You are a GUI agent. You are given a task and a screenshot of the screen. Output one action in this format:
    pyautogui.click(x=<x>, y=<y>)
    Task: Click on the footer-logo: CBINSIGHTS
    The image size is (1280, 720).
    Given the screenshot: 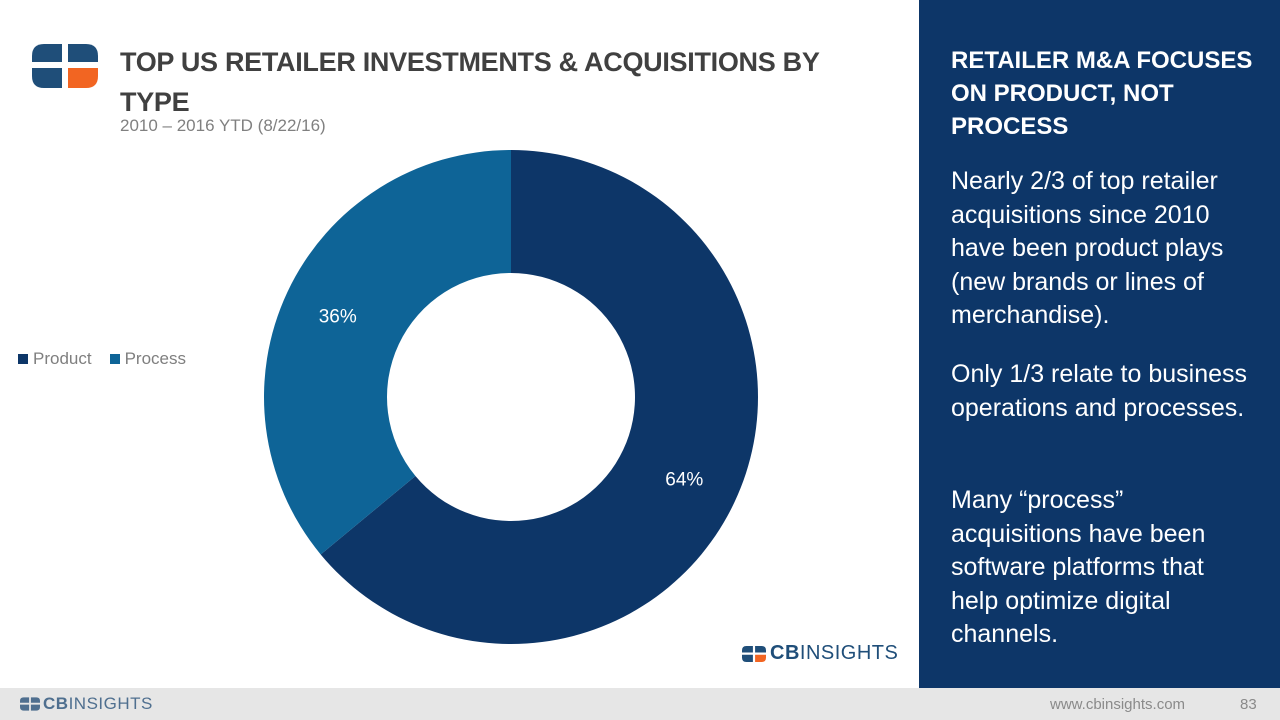 What is the action you would take?
    pyautogui.click(x=86, y=704)
    